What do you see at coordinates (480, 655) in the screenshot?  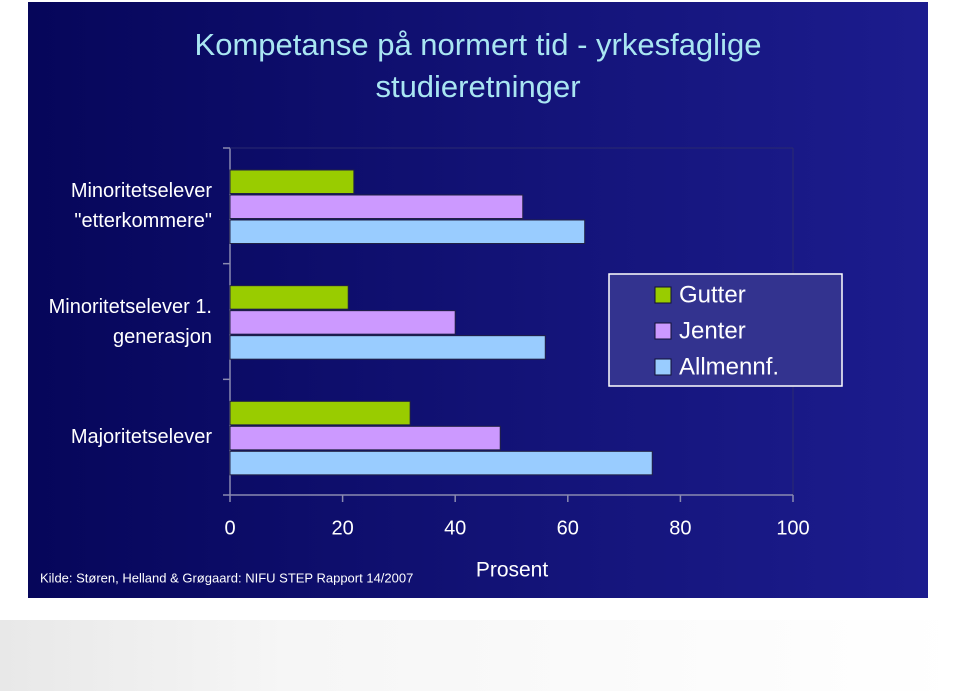 I see `footer` at bounding box center [480, 655].